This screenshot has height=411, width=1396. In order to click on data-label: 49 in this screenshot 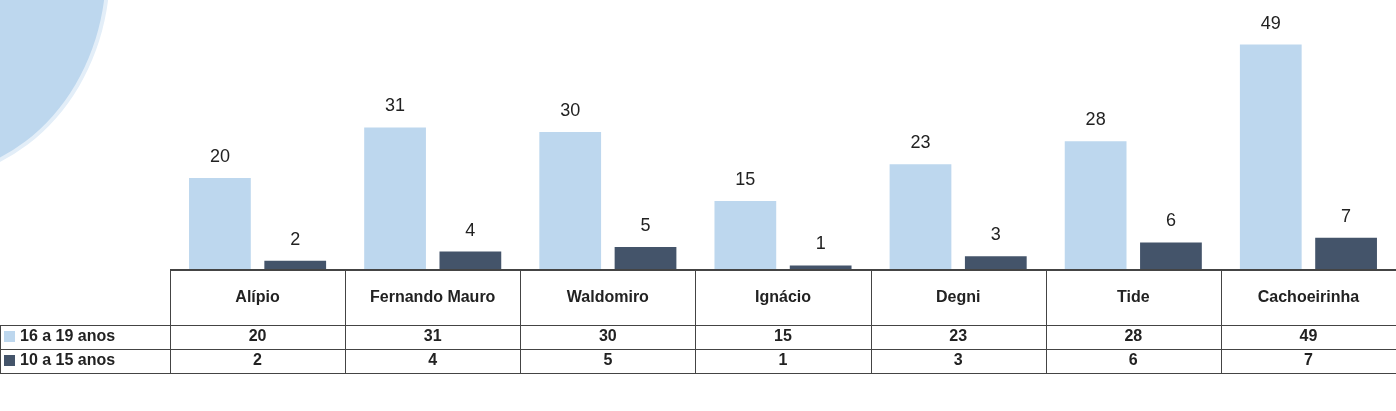, I will do `click(1270, 22)`.